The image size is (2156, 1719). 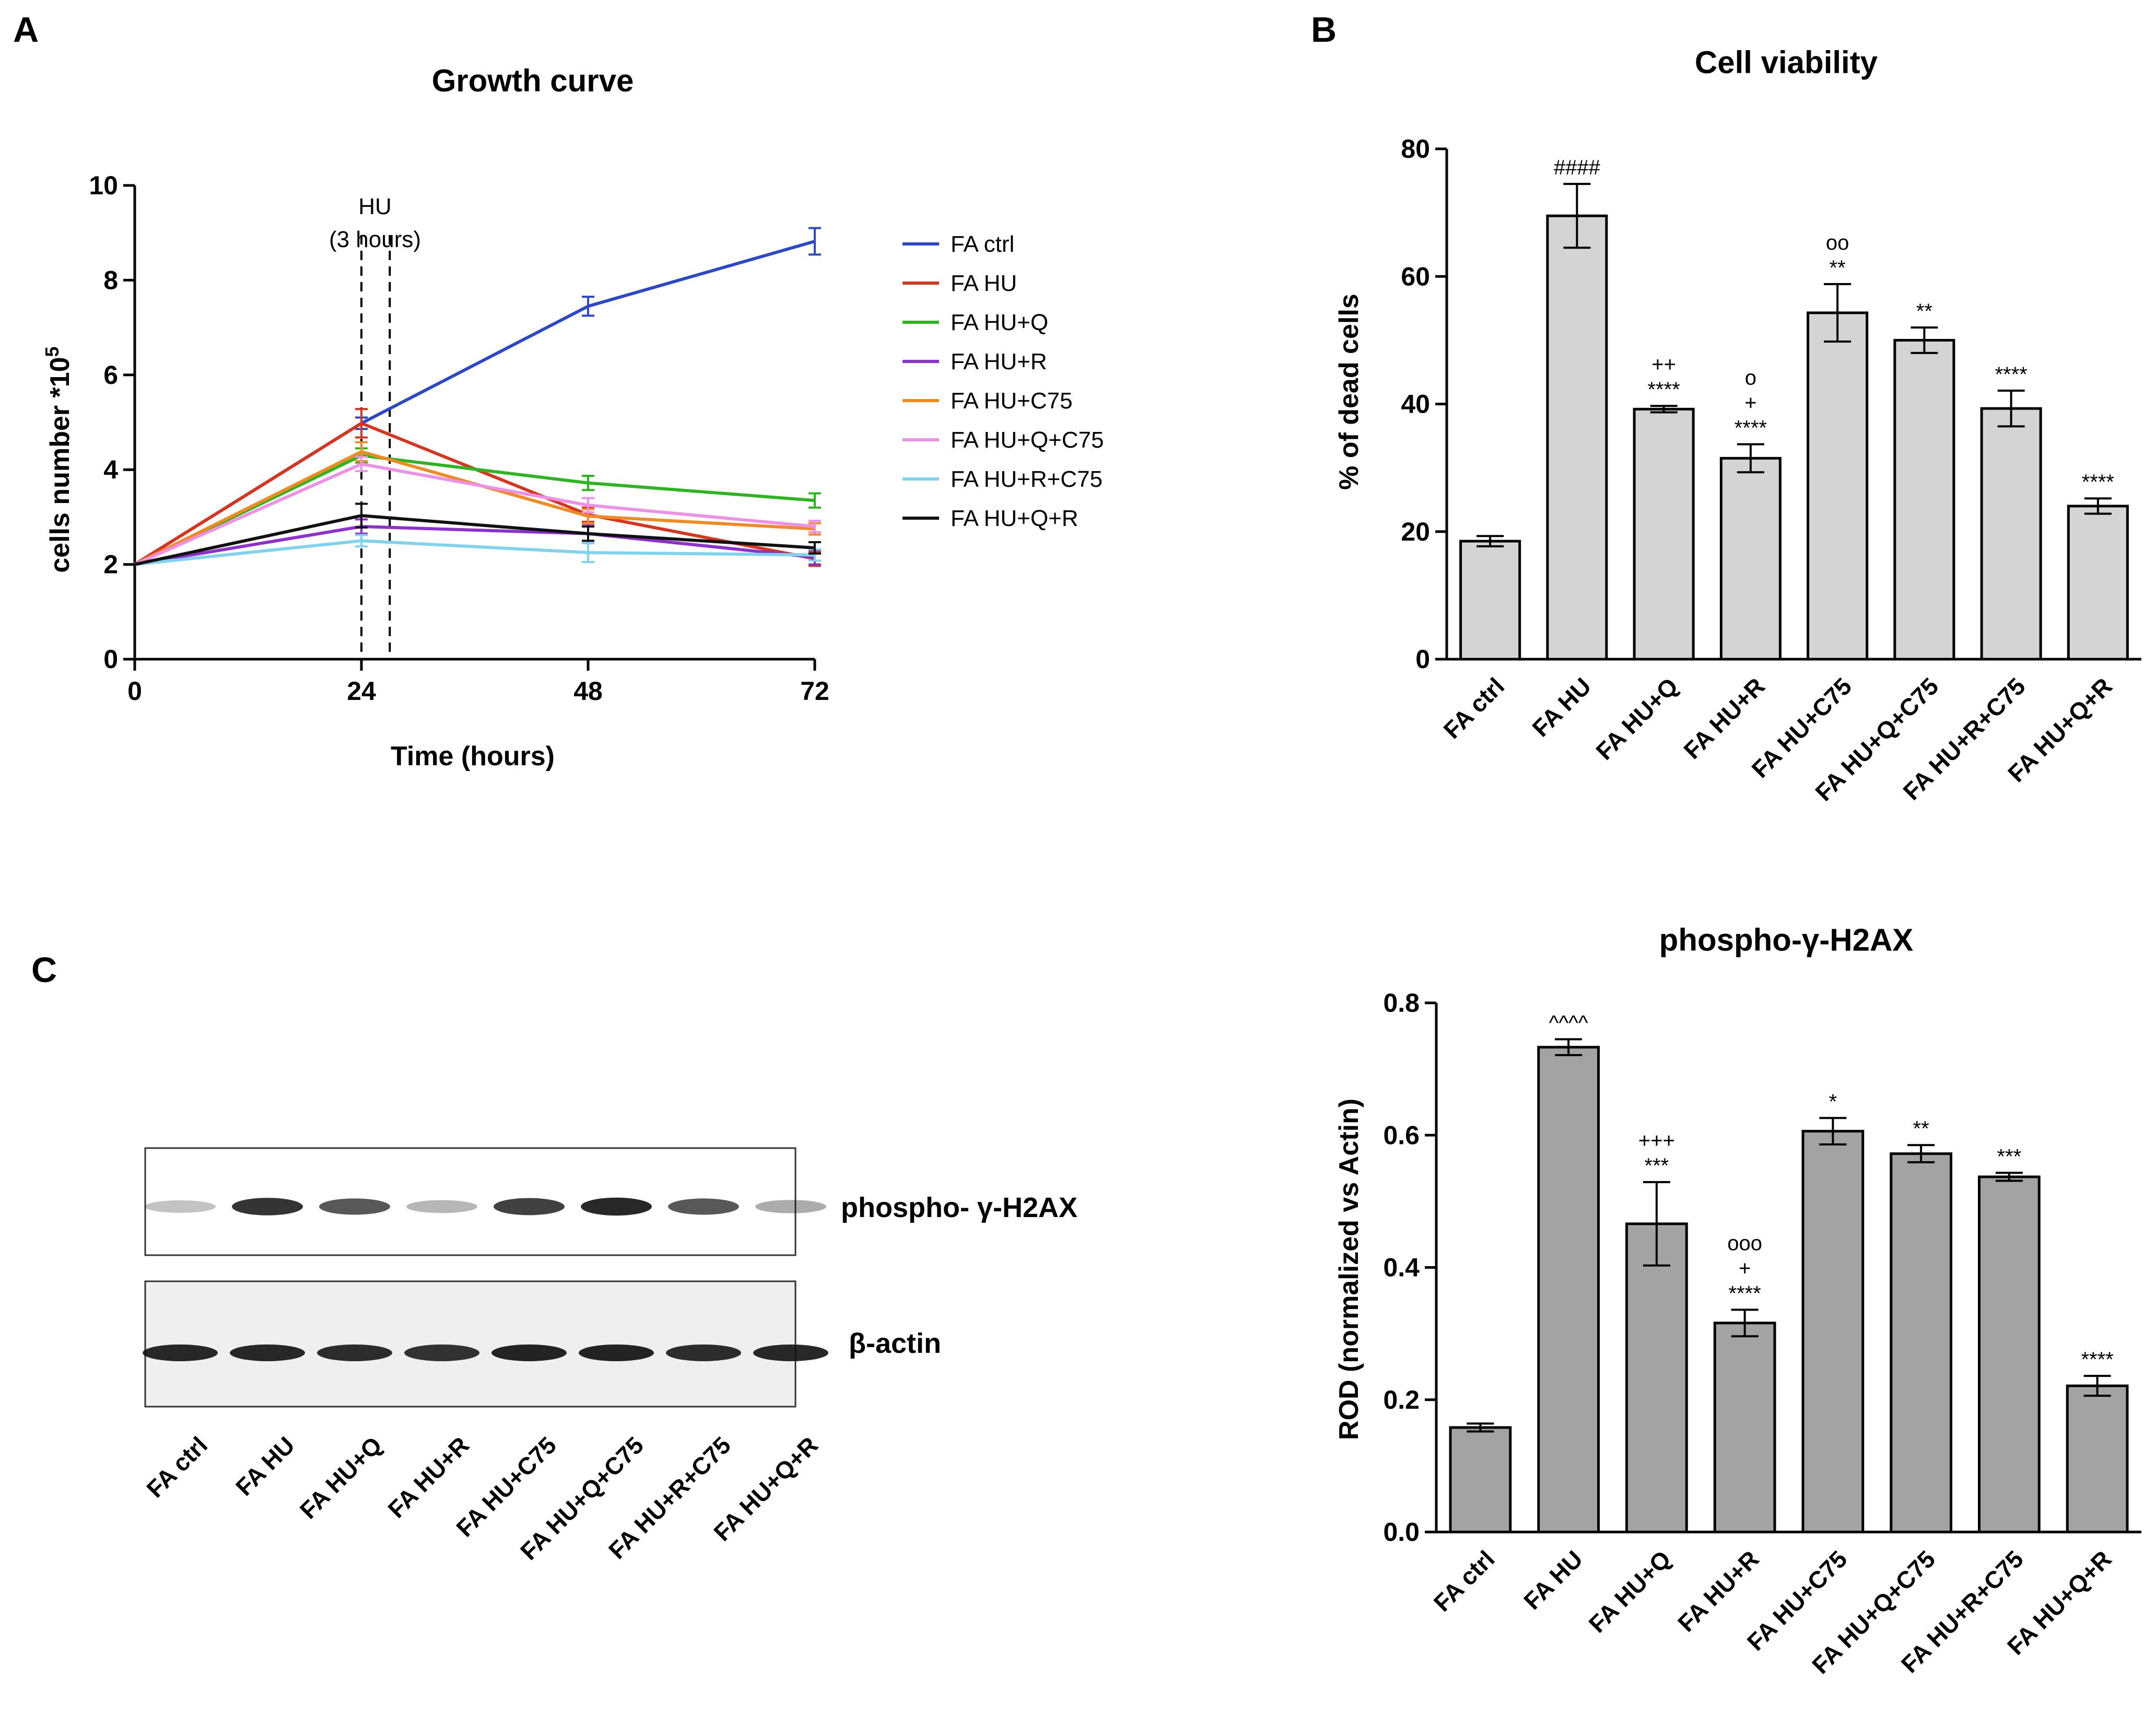 What do you see at coordinates (111, 564) in the screenshot?
I see `growth-y-tick-label: 2` at bounding box center [111, 564].